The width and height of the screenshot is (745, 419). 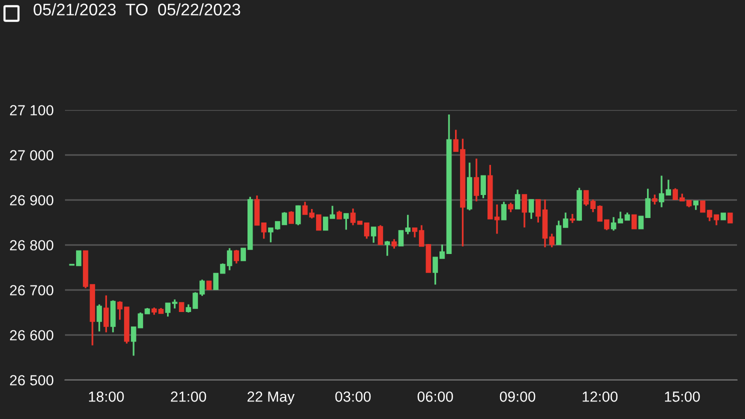 I want to click on y-tick-label: 26 700, so click(x=32, y=290).